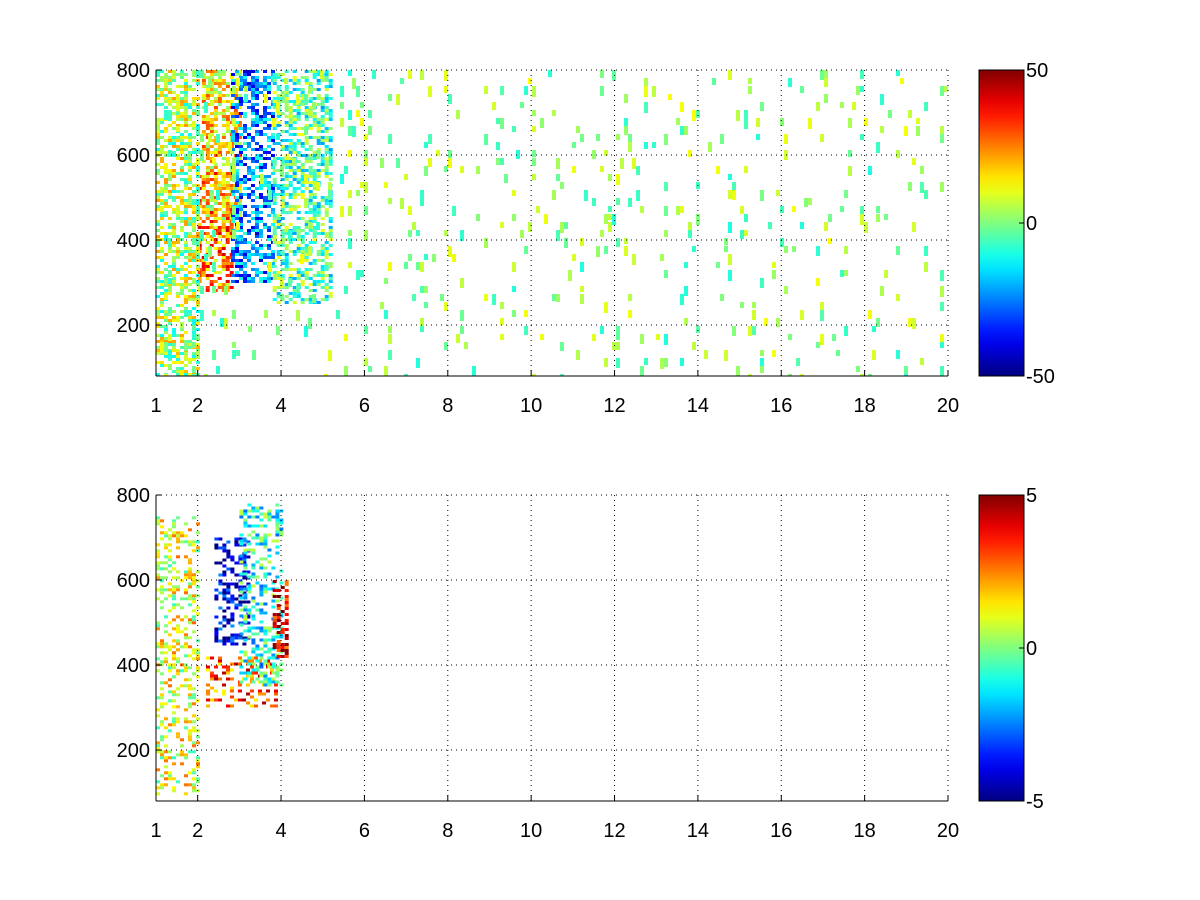  Describe the element at coordinates (1031, 224) in the screenshot. I see `colorbar-tick-label: 0` at that location.